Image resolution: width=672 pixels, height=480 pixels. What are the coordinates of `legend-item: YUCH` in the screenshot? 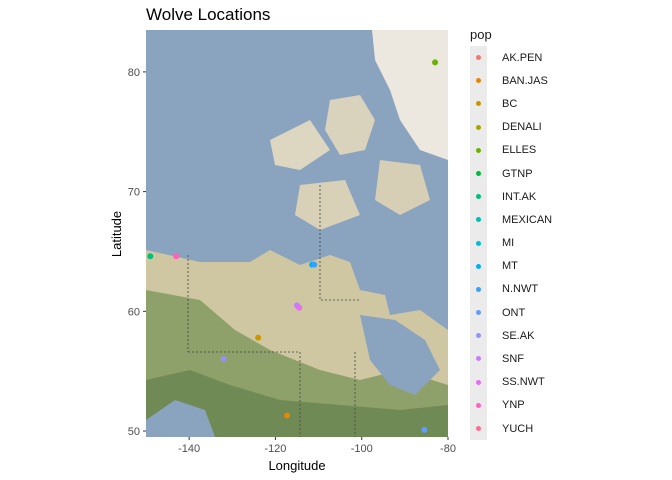 It's located at (511, 429).